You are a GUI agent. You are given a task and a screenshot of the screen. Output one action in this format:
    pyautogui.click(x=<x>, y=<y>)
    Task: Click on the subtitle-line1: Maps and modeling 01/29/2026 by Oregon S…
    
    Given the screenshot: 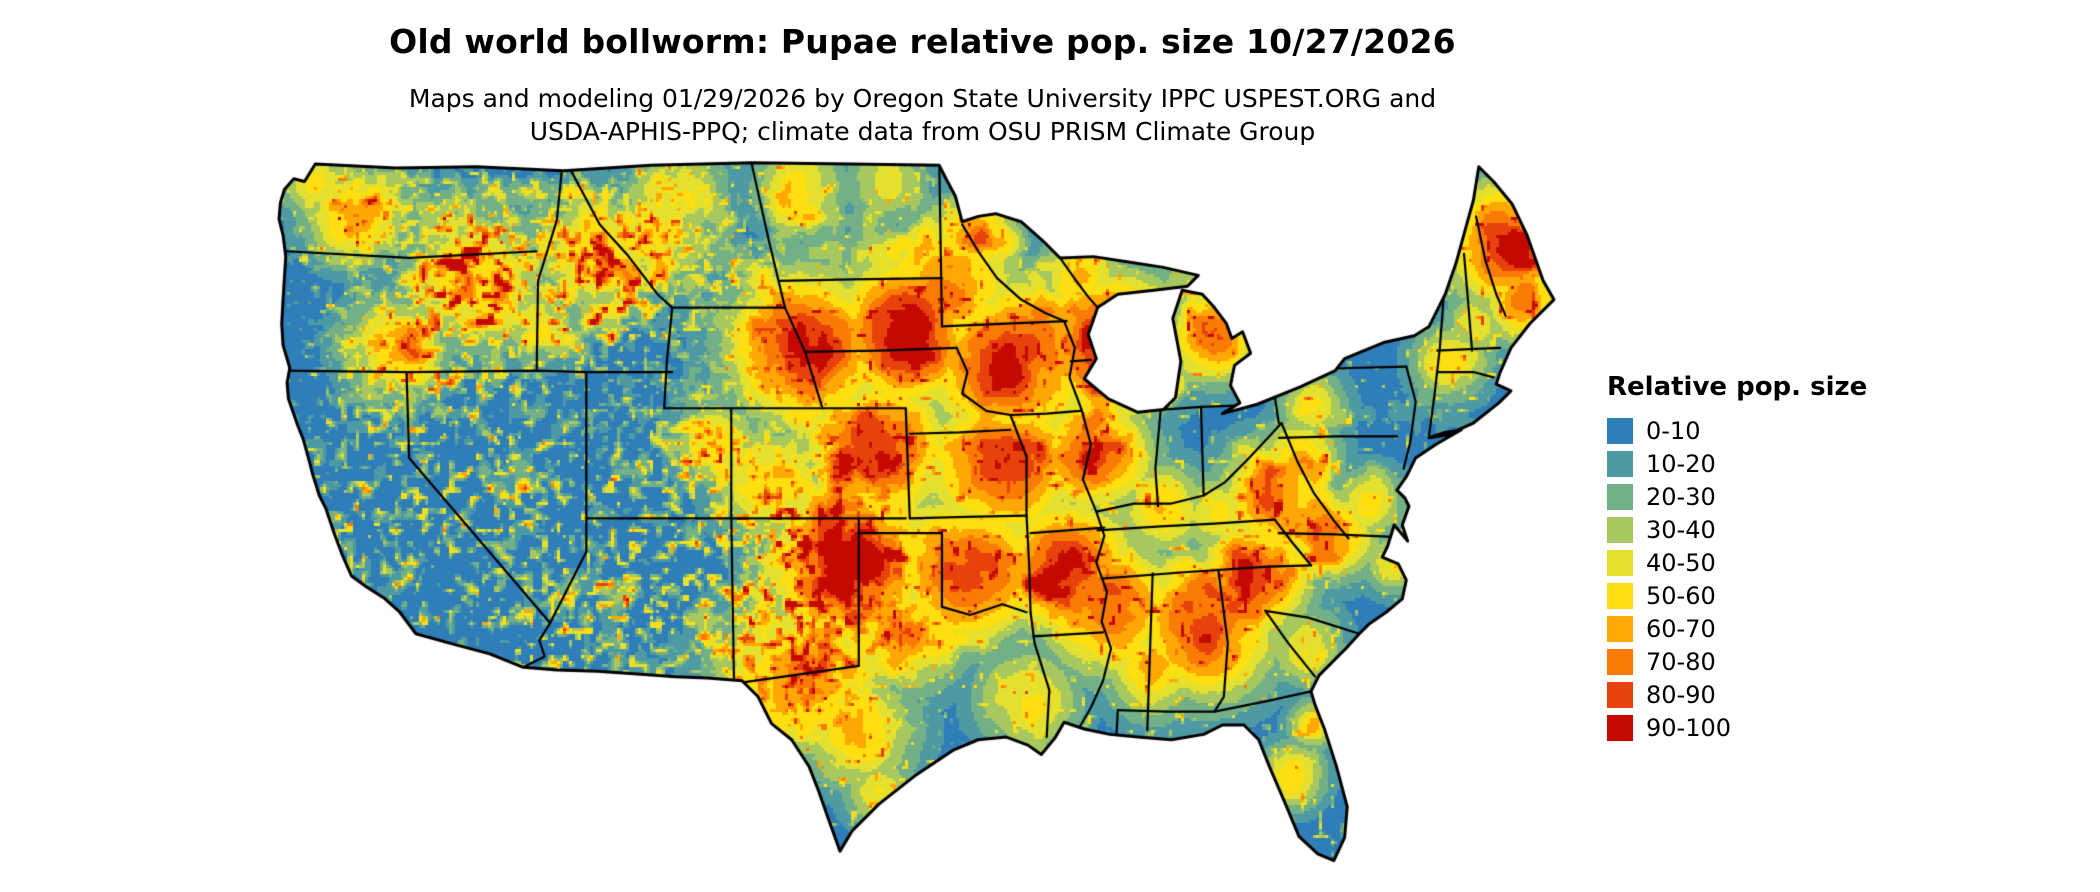 What is the action you would take?
    pyautogui.click(x=922, y=98)
    